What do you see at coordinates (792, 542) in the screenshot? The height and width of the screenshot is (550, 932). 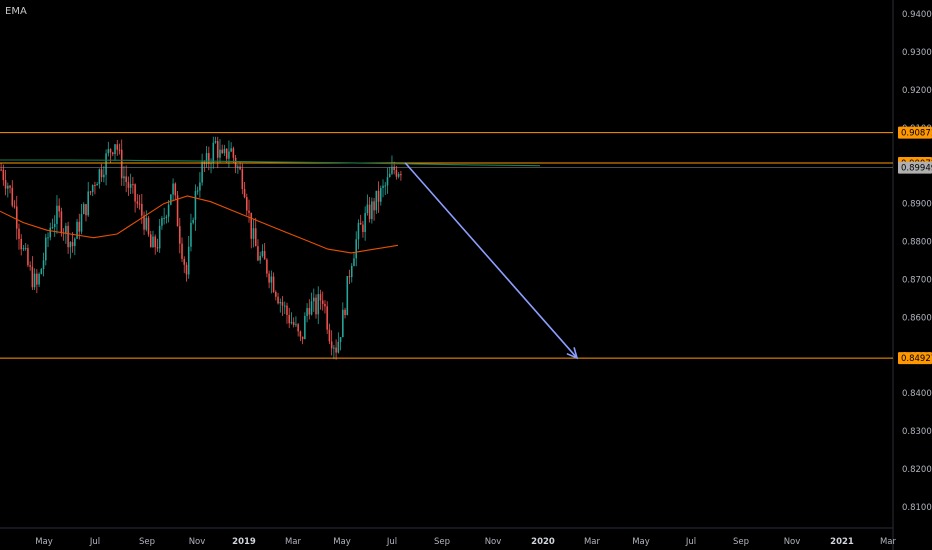 I see `x-tick-label: Nov` at bounding box center [792, 542].